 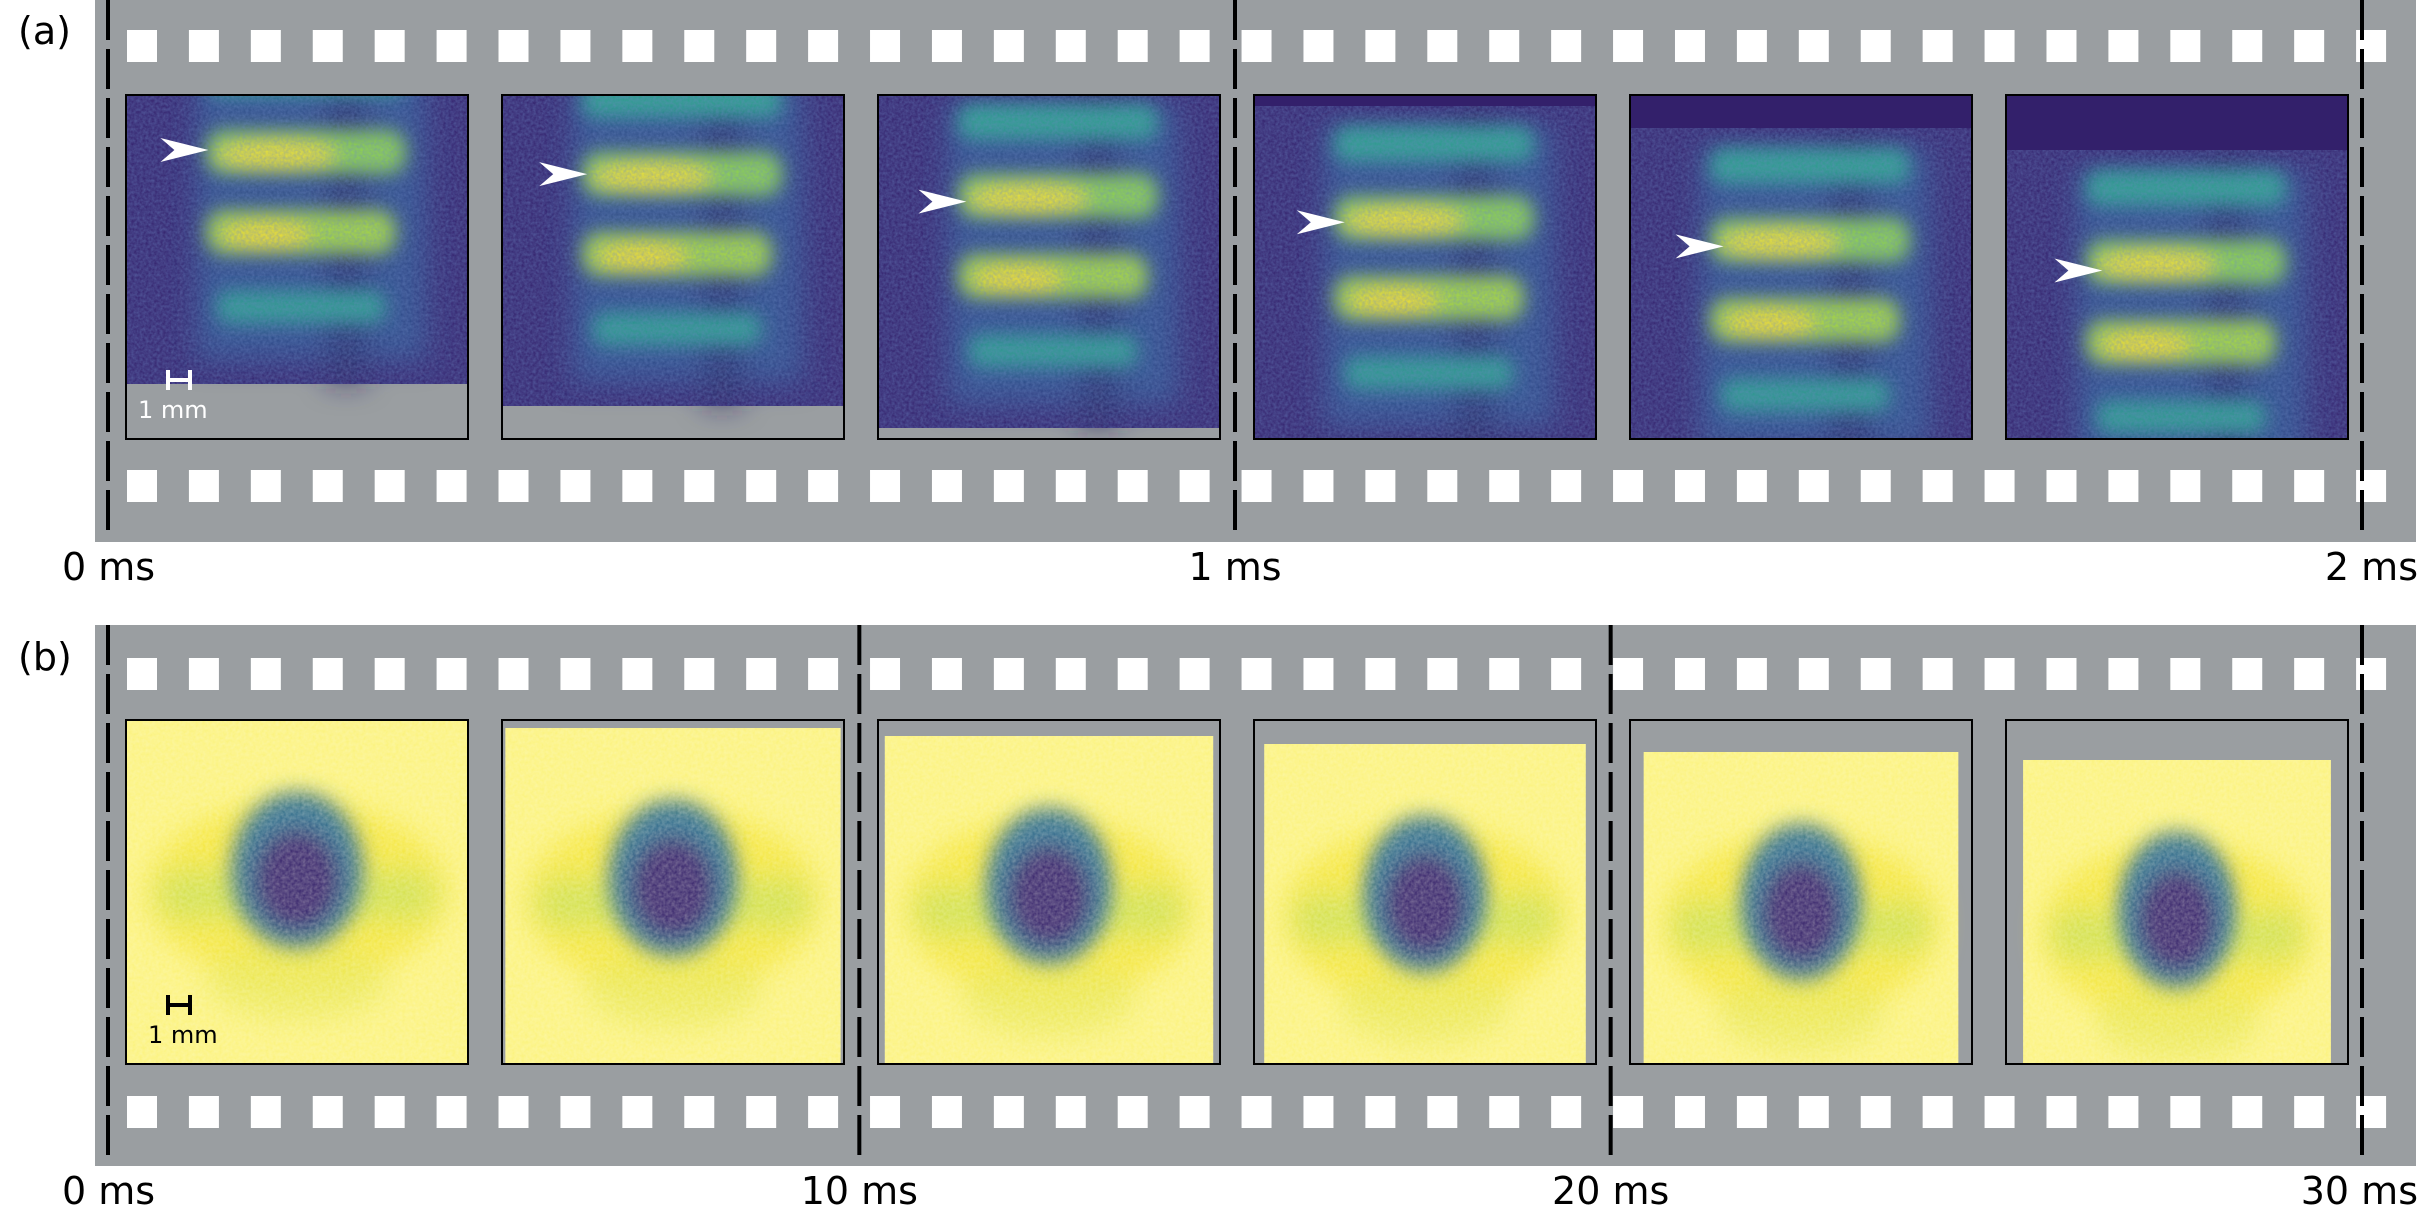 I want to click on scale-bar-label: 1 mm, so click(x=183, y=1035).